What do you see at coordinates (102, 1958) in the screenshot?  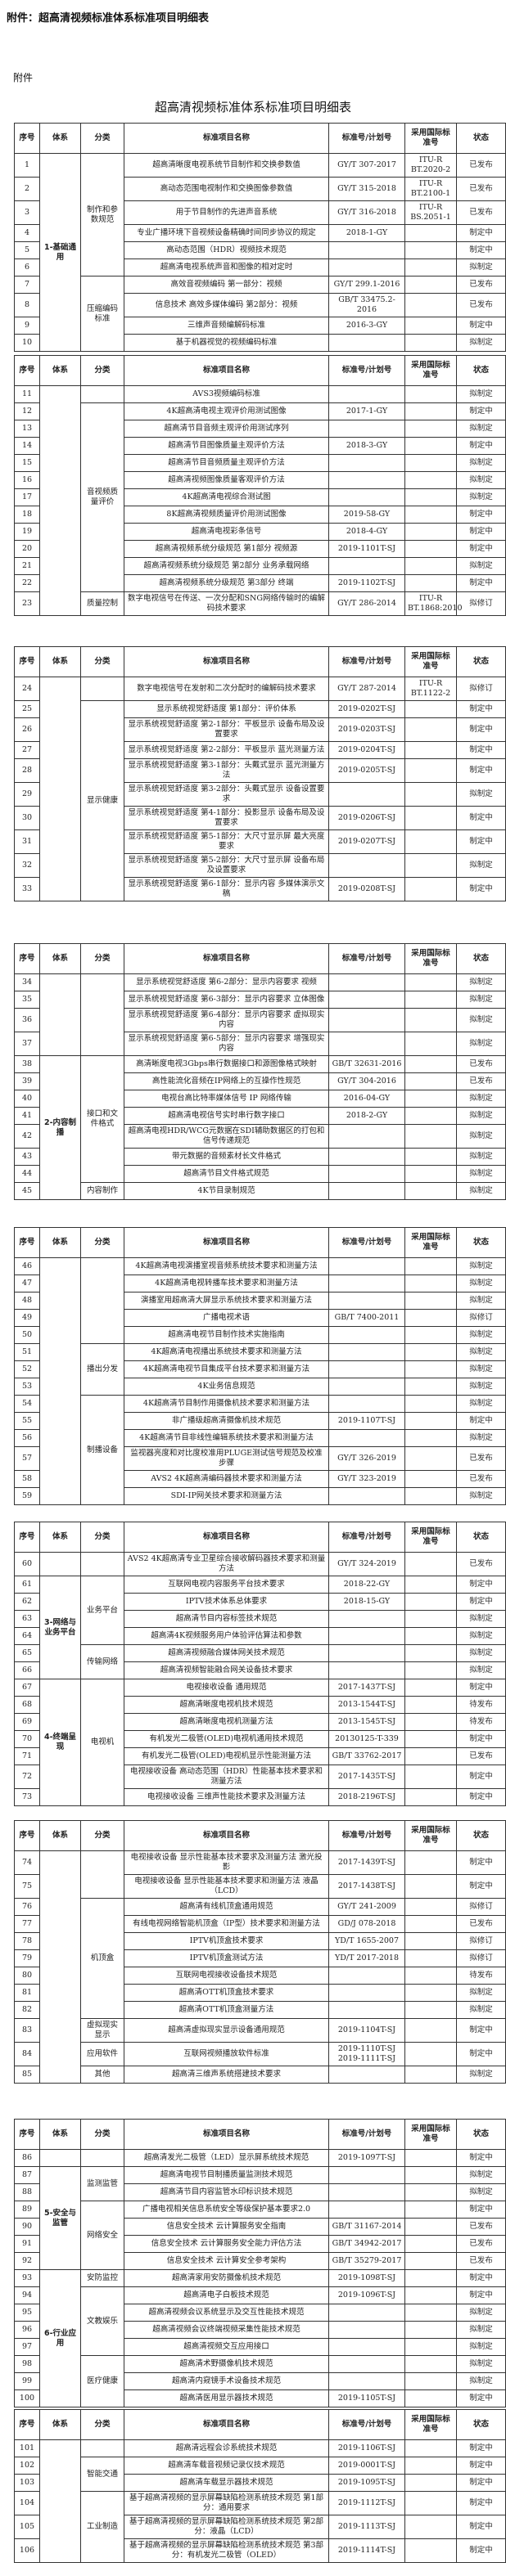 I see `category-cell: 机顶盒` at bounding box center [102, 1958].